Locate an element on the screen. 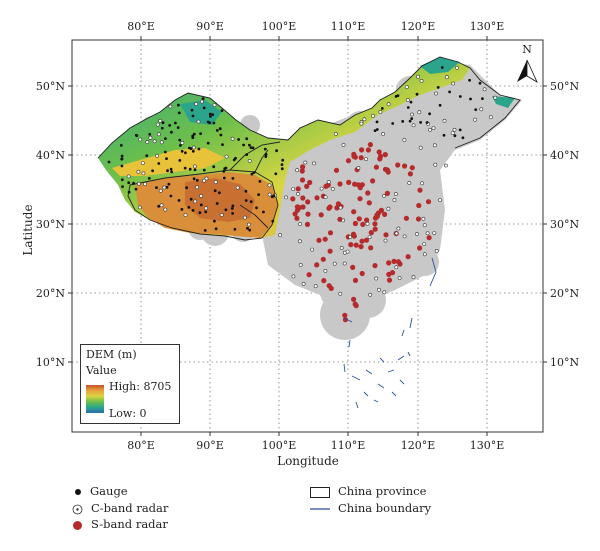 The height and width of the screenshot is (551, 600). legend-gauge-label: Gauge is located at coordinates (109, 491).